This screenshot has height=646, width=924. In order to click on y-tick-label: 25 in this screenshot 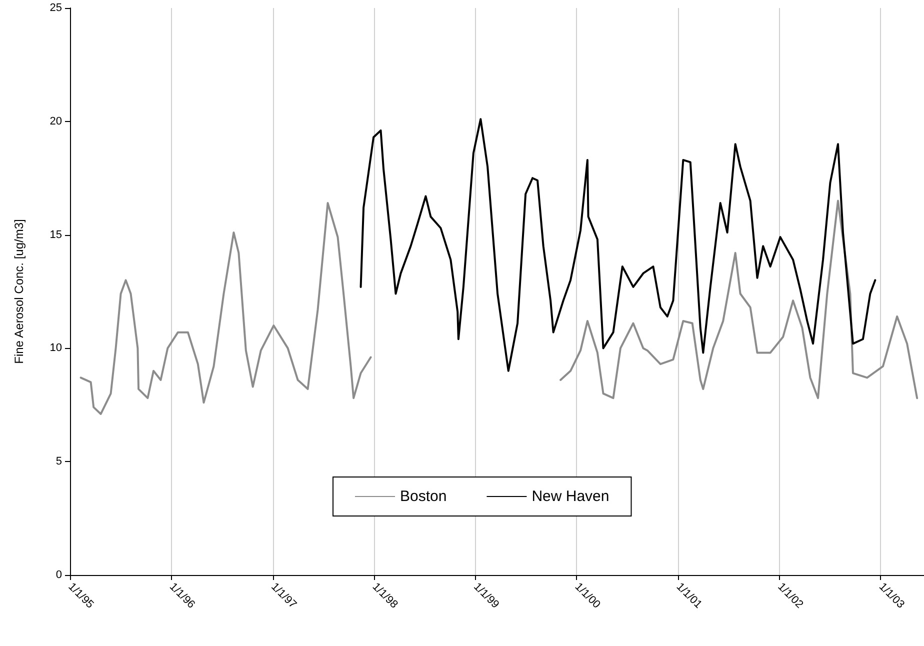, I will do `click(56, 8)`.